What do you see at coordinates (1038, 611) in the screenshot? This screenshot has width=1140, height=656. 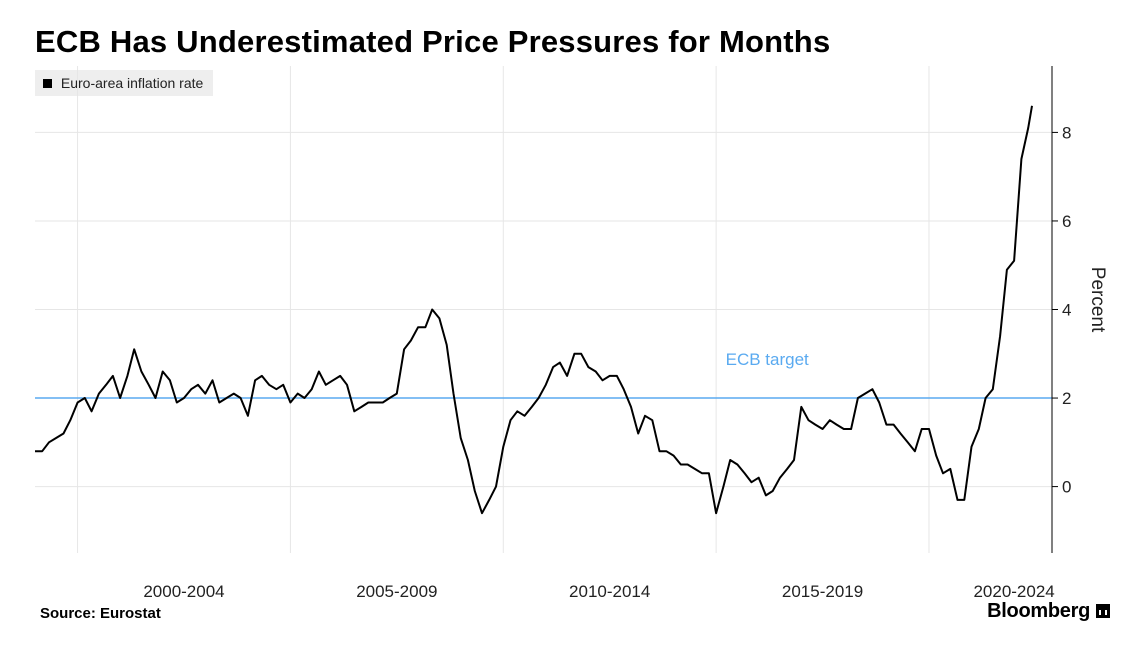 I see `brand-name: Bloomberg` at bounding box center [1038, 611].